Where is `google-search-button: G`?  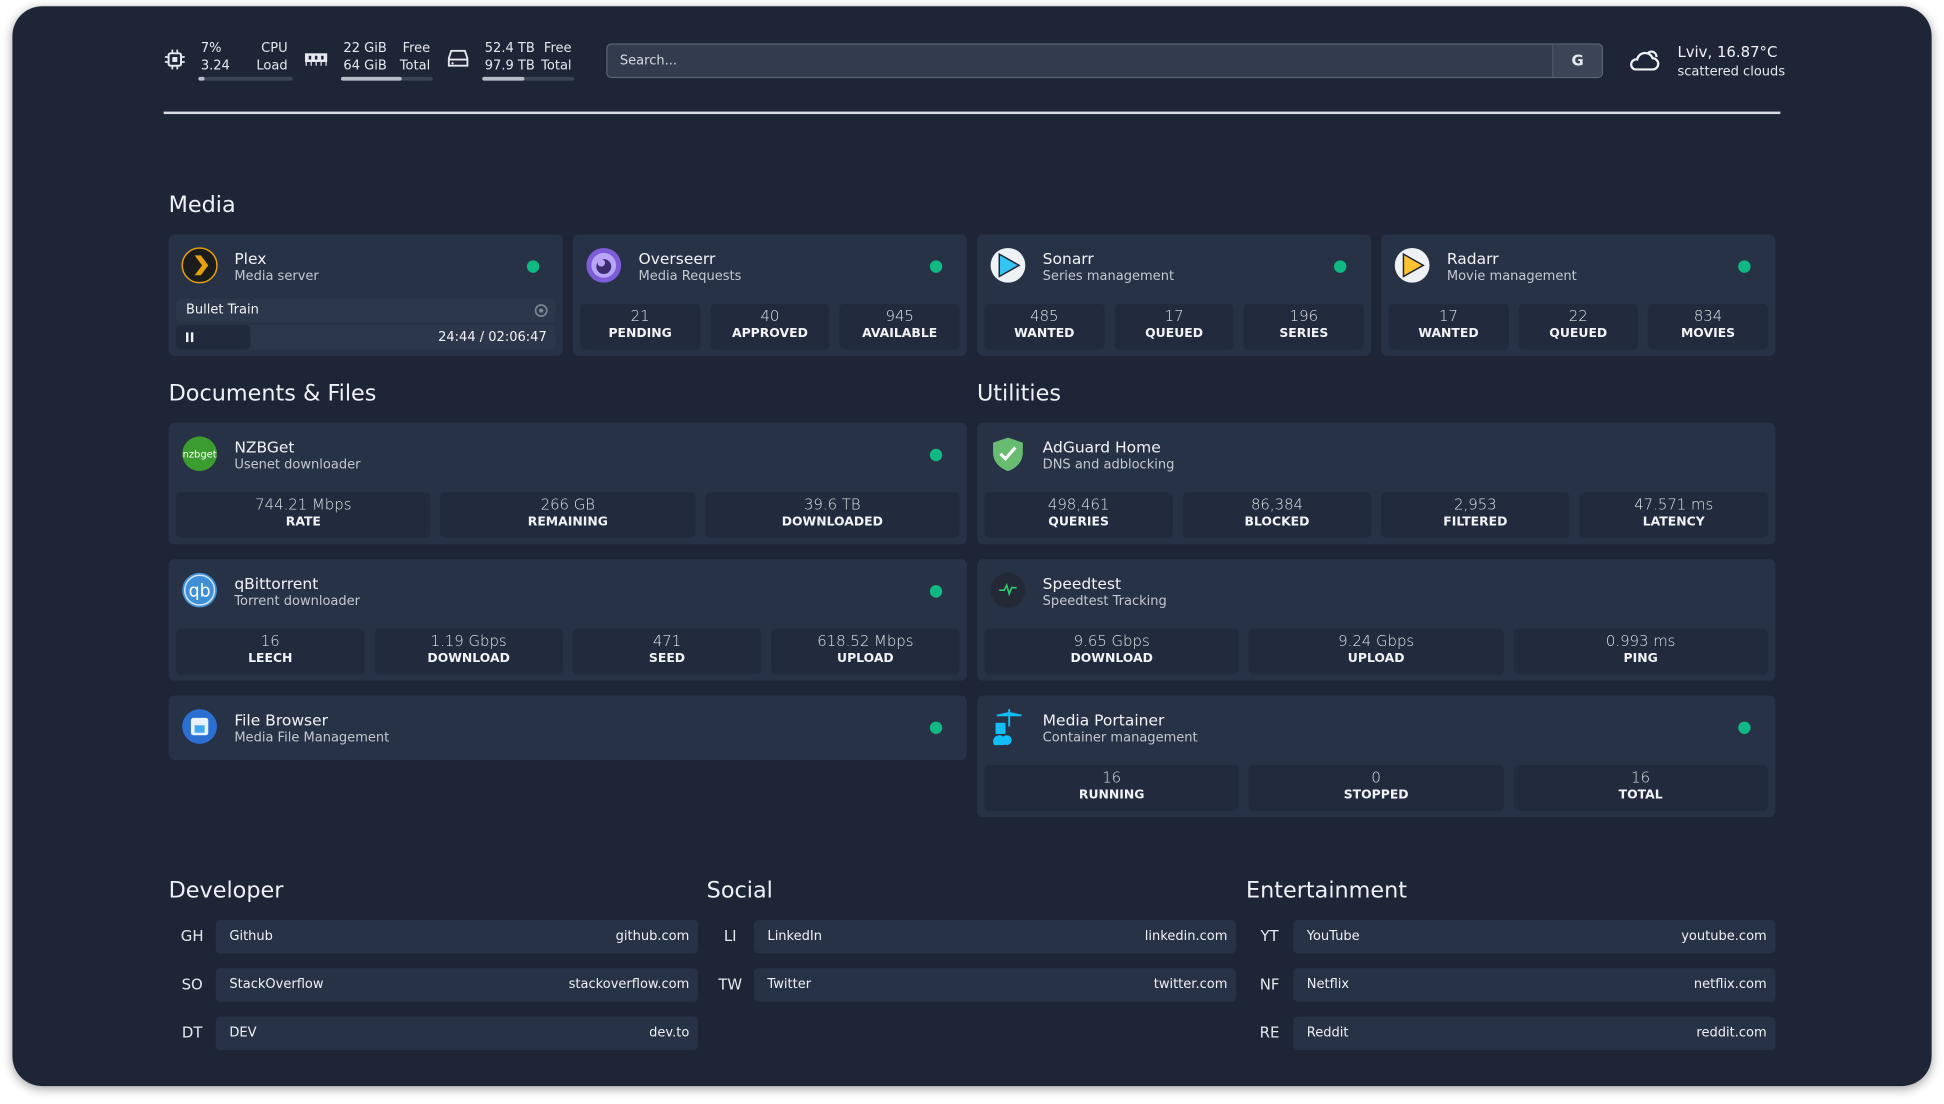
google-search-button: G is located at coordinates (1577, 60).